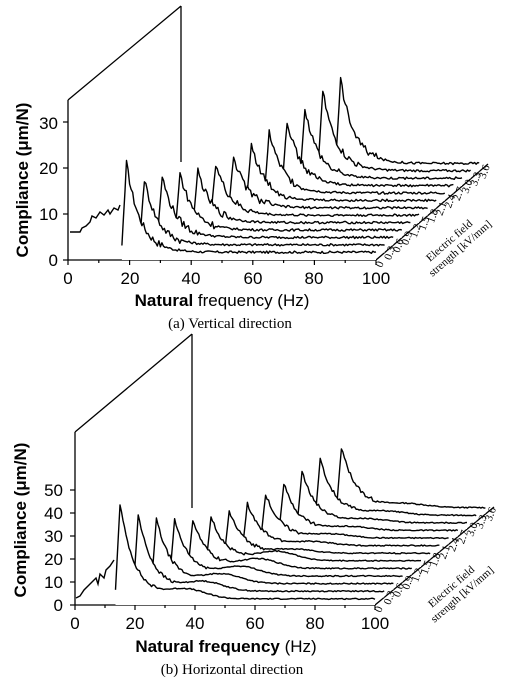 This screenshot has height=689, width=514. What do you see at coordinates (232, 670) in the screenshot?
I see `caption-b: (b) Horizontal direction` at bounding box center [232, 670].